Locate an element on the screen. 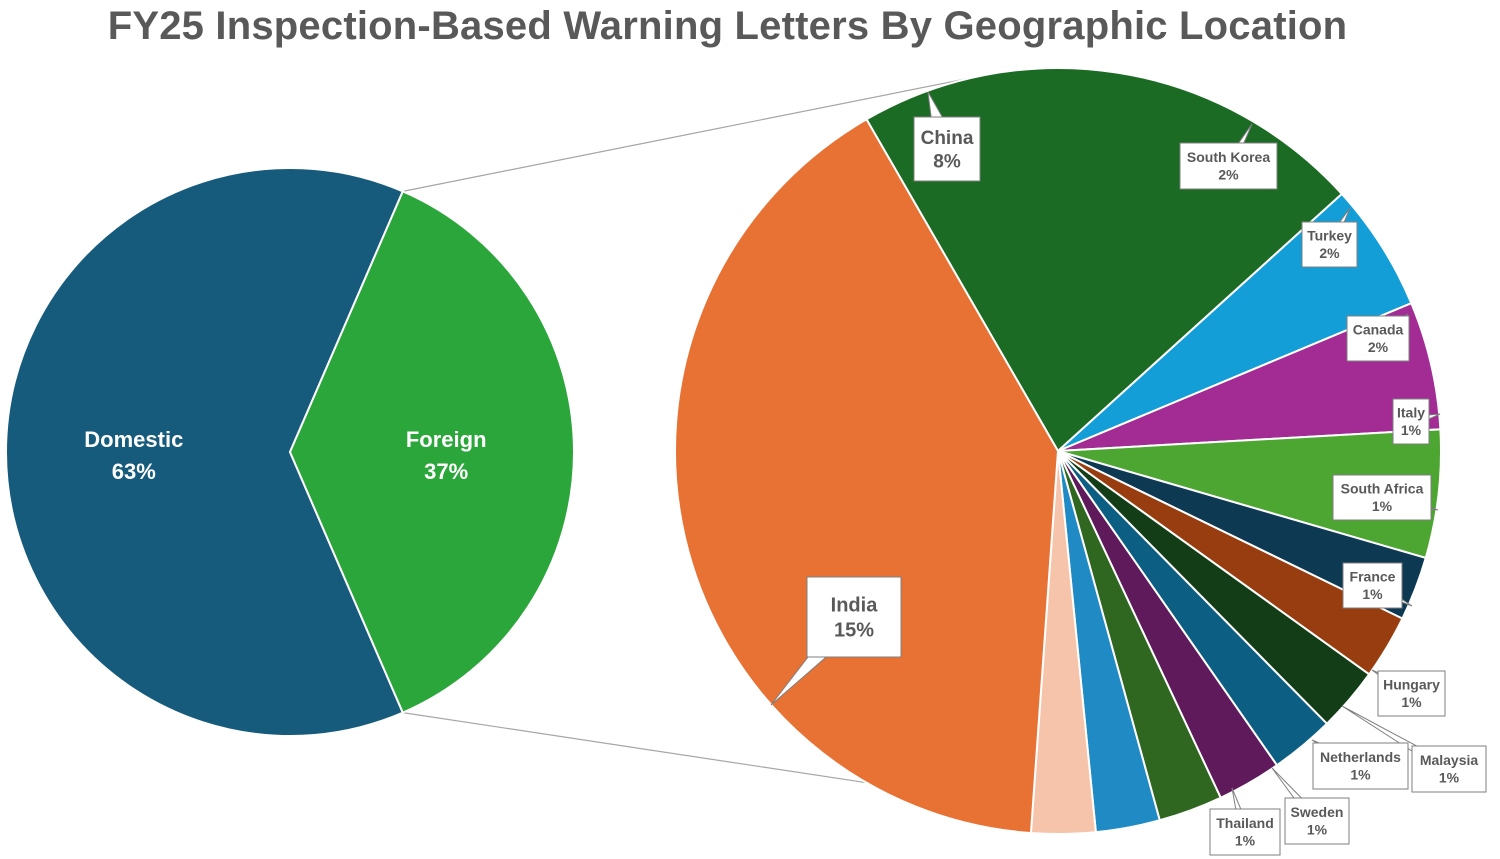 Image resolution: width=1500 pixels, height=859 pixels. italy-label: Italy is located at coordinates (1411, 413).